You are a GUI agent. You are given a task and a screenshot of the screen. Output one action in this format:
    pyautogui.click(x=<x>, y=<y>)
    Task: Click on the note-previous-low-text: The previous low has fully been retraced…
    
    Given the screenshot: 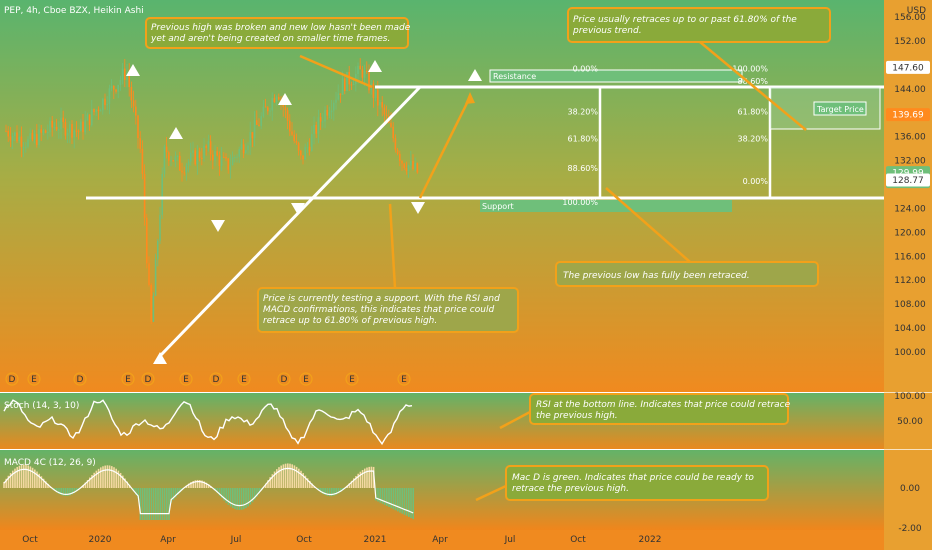 What is the action you would take?
    pyautogui.click(x=656, y=276)
    